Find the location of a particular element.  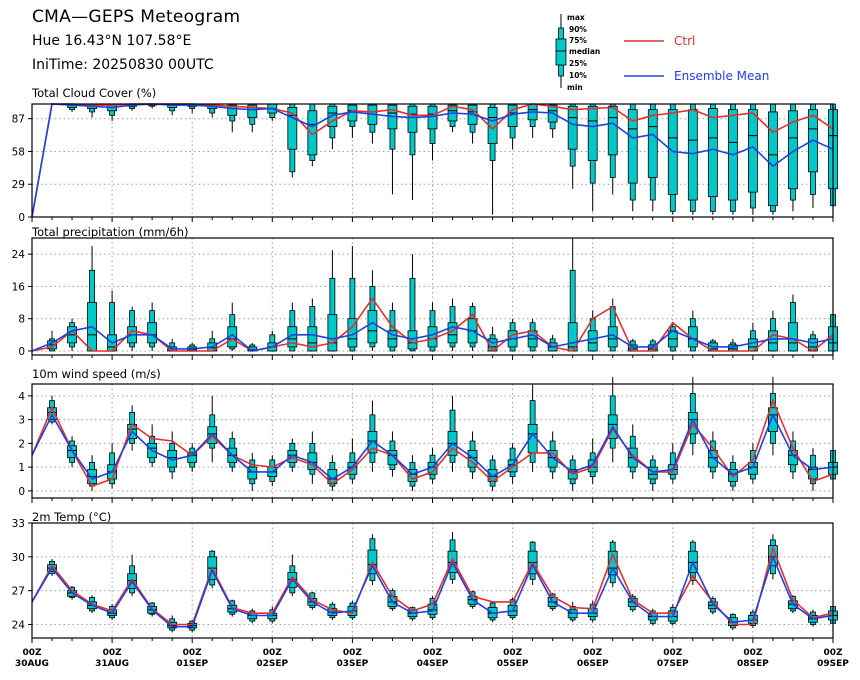

y-tick-label: 29 is located at coordinates (18, 185).